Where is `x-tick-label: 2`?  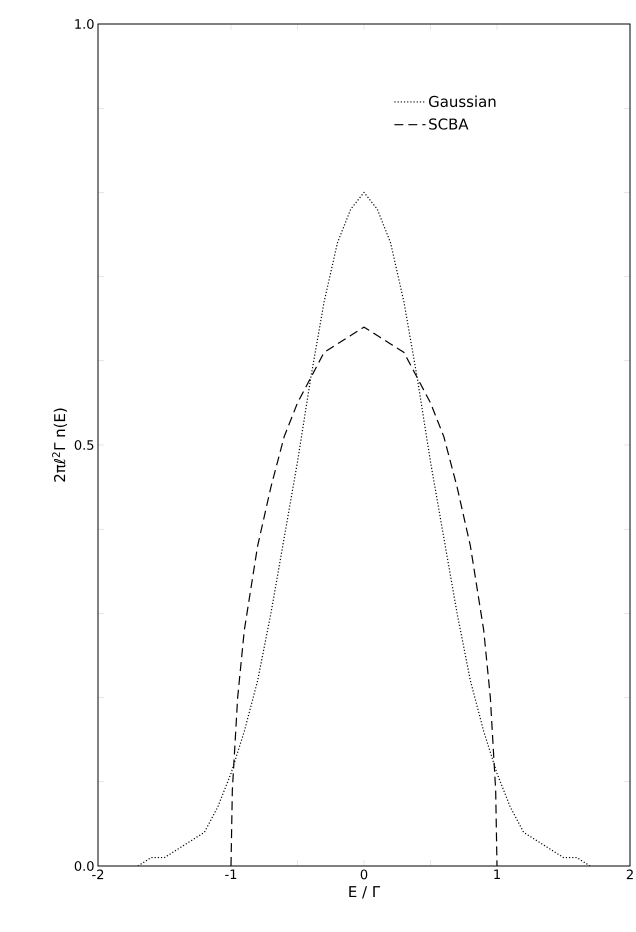
x-tick-label: 2 is located at coordinates (629, 875).